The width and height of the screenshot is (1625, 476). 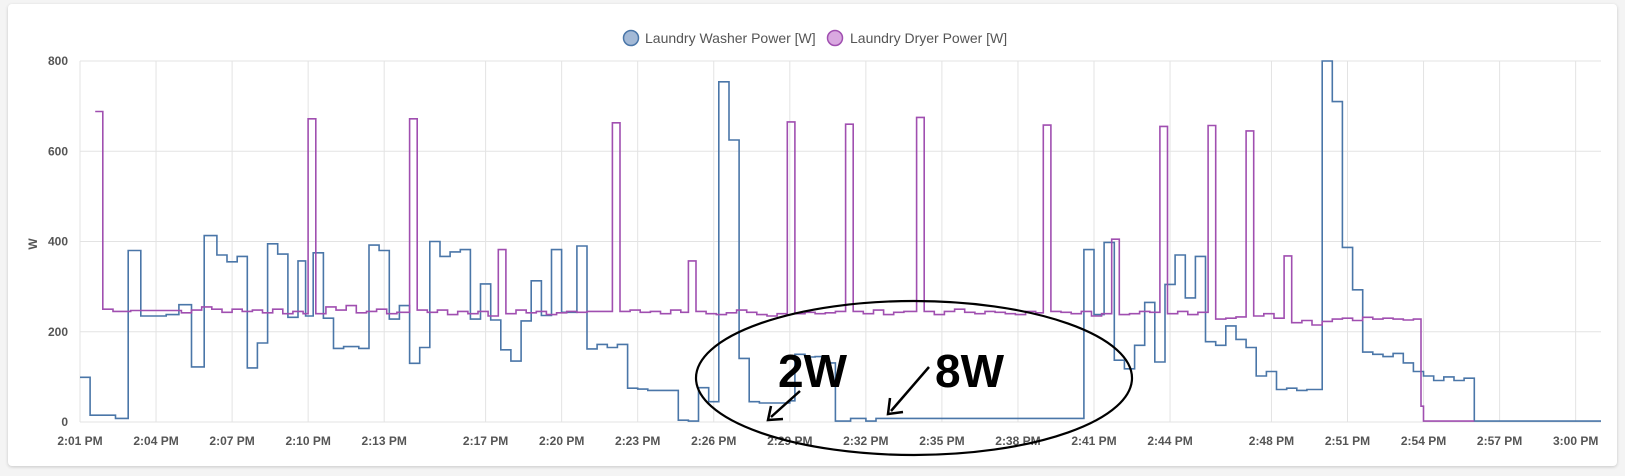 I want to click on legend-item-washer: Laundry Washer Power [W], so click(x=719, y=38).